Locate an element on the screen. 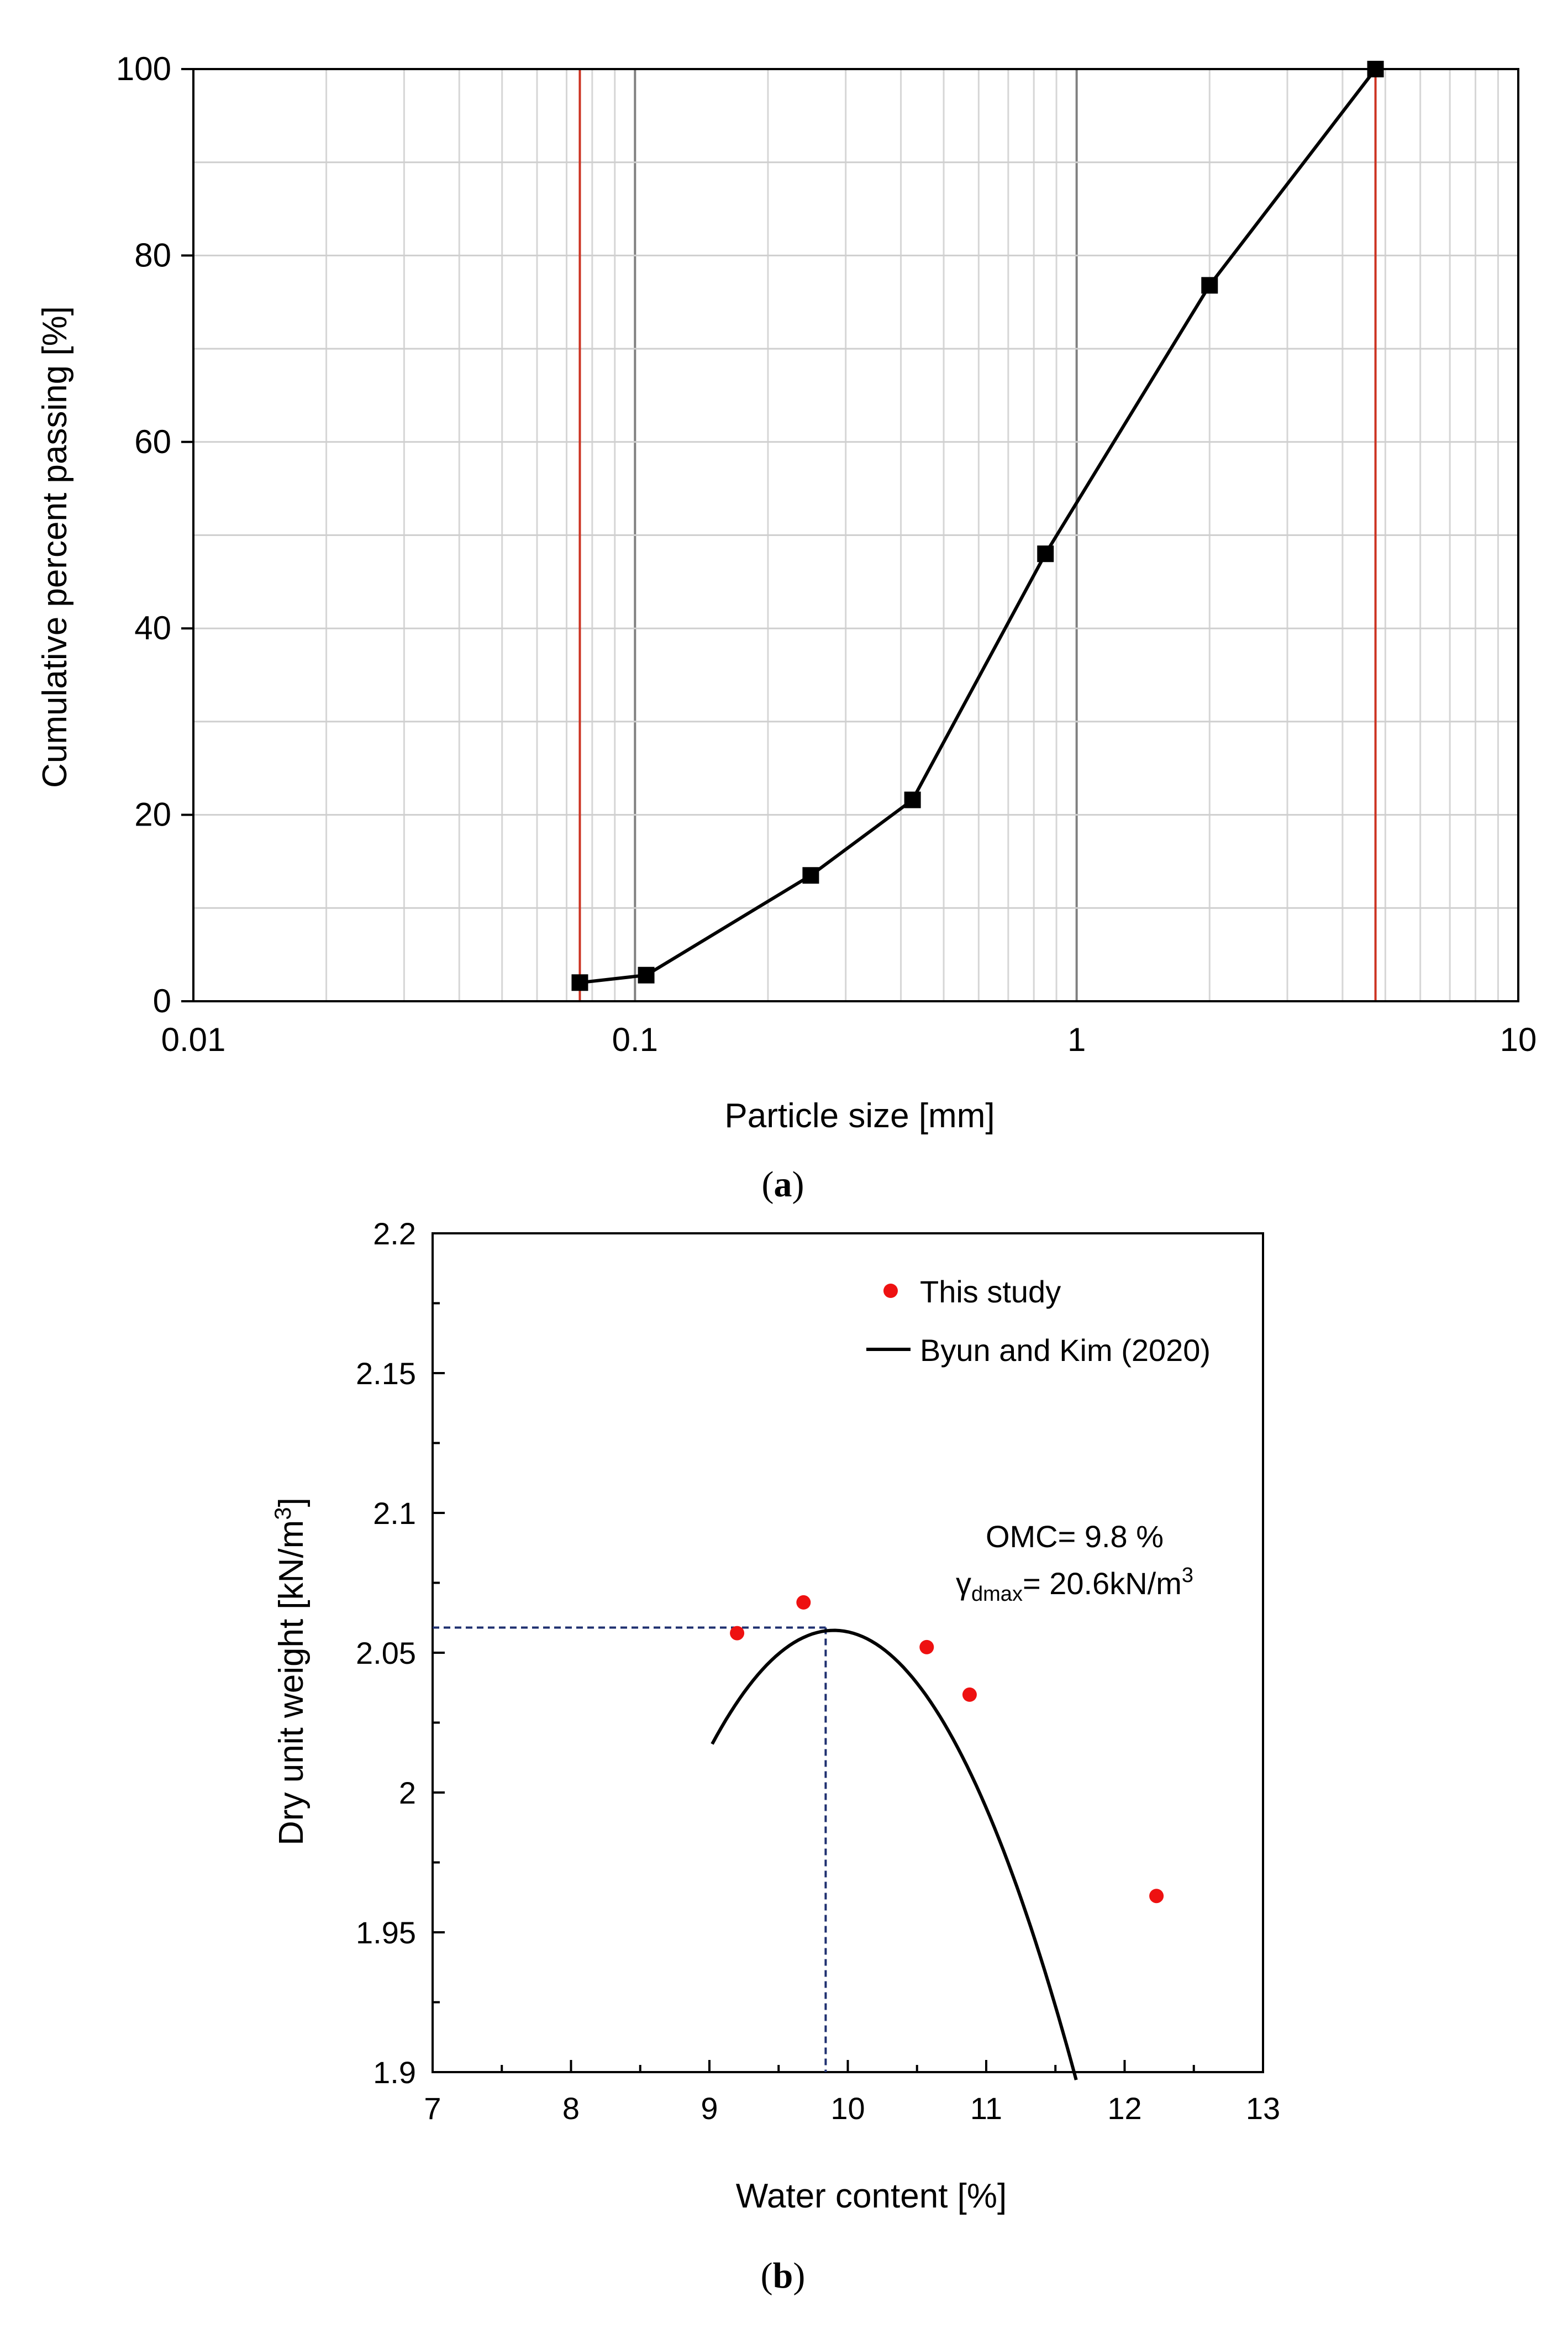  chart-b-legend: This study Byun and Kim (2020) is located at coordinates (1038, 1321).